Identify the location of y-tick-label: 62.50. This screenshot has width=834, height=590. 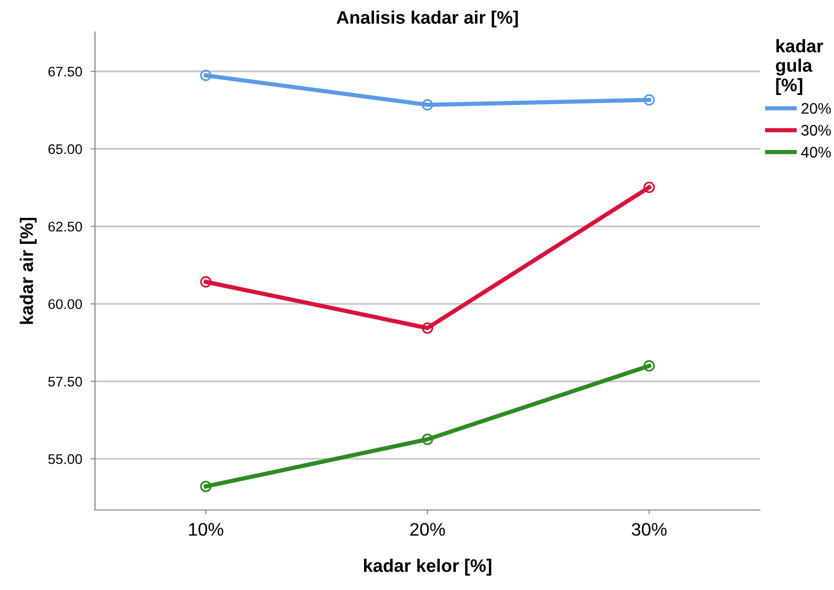
(65, 227).